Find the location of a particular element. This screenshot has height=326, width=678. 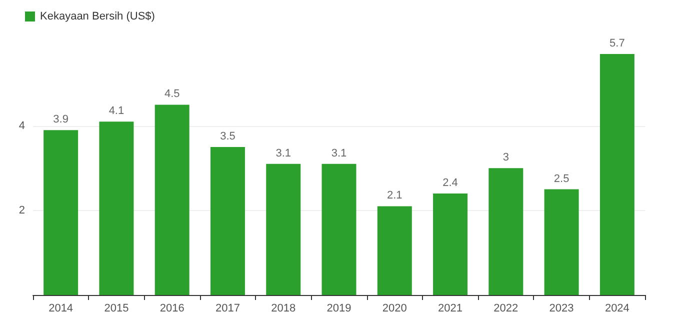

data-label: 3.9 is located at coordinates (60, 120).